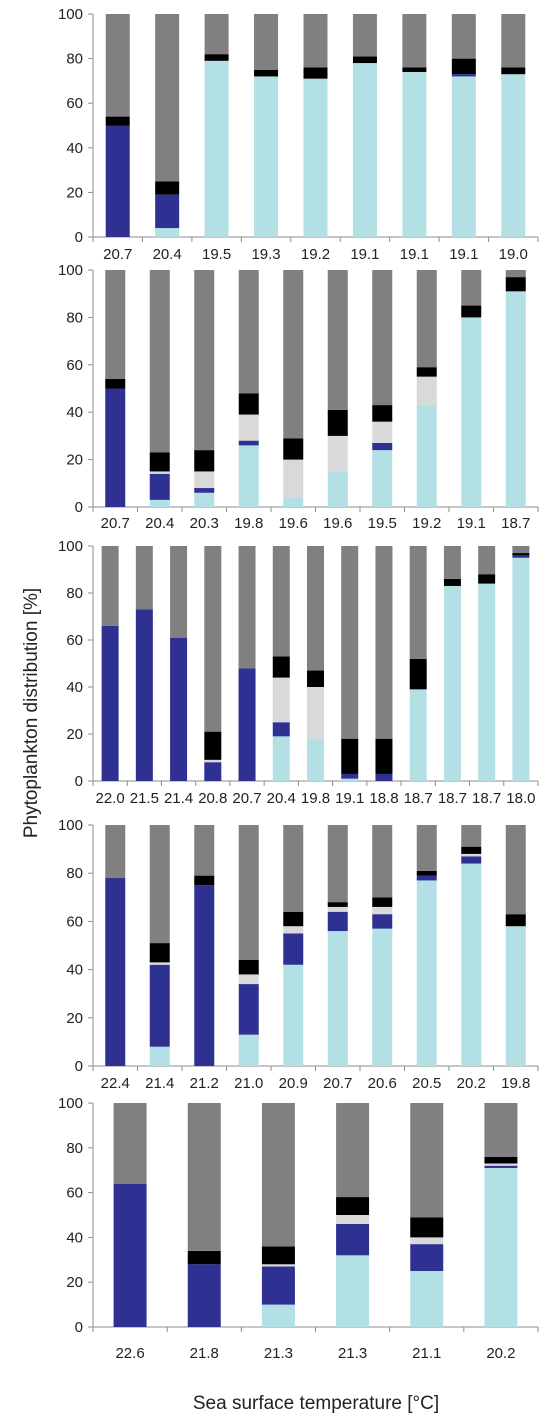  Describe the element at coordinates (500, 1353) in the screenshot. I see `x-tick-label: 20.2` at that location.